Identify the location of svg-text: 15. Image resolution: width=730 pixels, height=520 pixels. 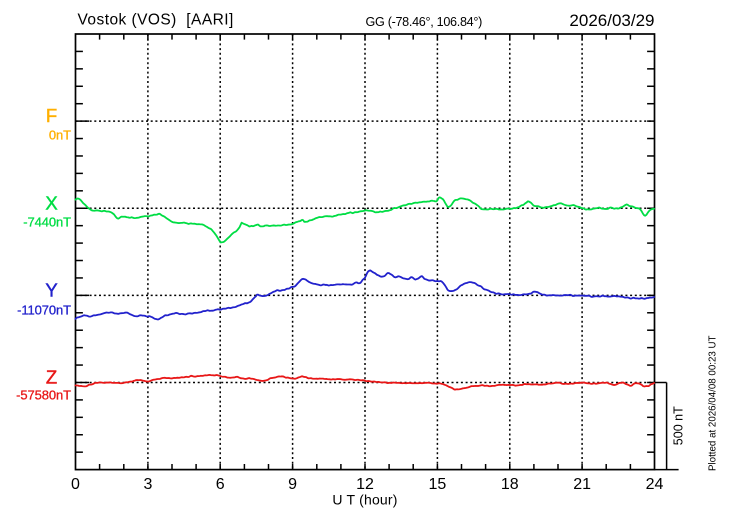
(438, 484).